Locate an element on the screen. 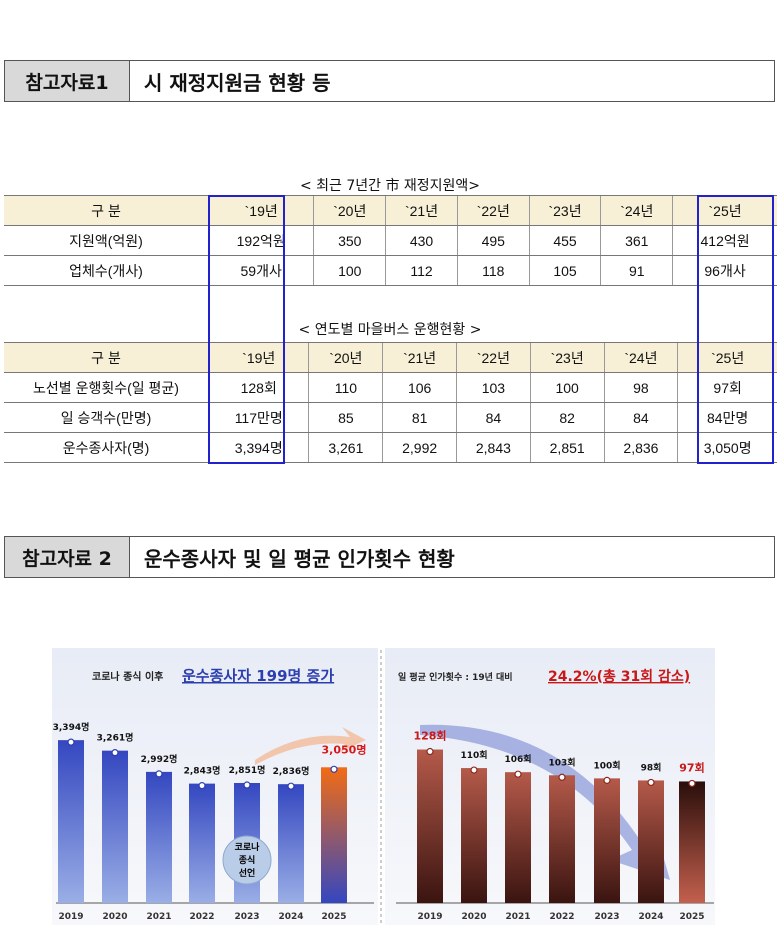 This screenshot has height=941, width=780. table-row: 일 승객수(만명) 117만명 85 81 84 82 84 84만명 is located at coordinates (390, 417).